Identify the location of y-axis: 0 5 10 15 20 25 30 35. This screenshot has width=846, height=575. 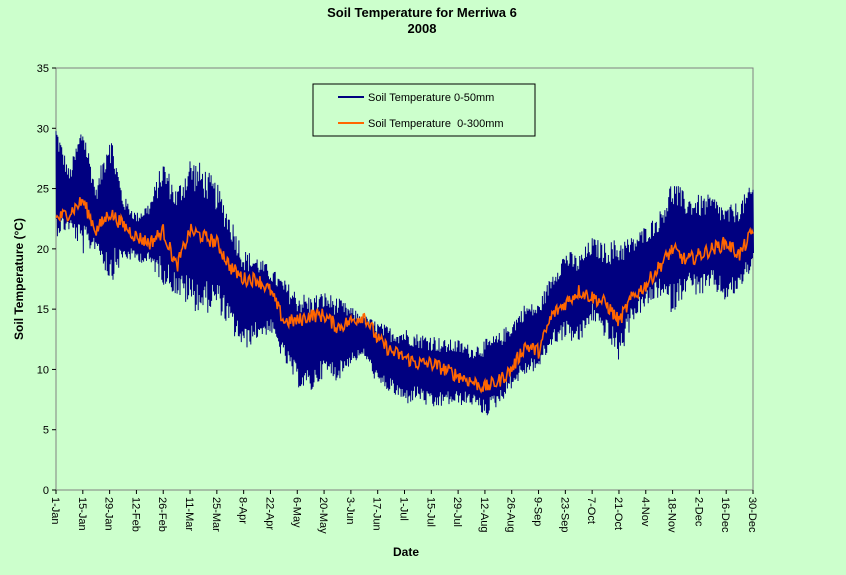
(46, 280).